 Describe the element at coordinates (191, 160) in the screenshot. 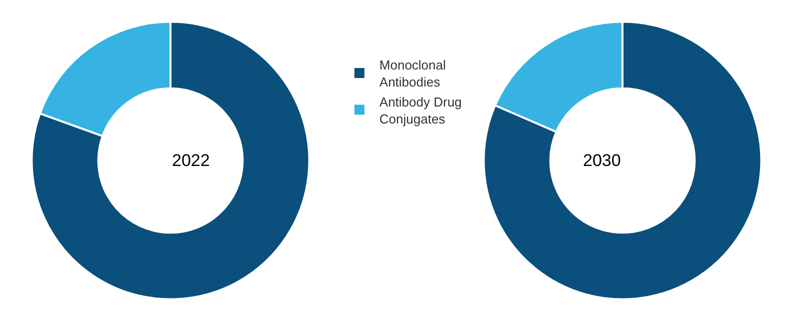

I see `text: 2022` at that location.